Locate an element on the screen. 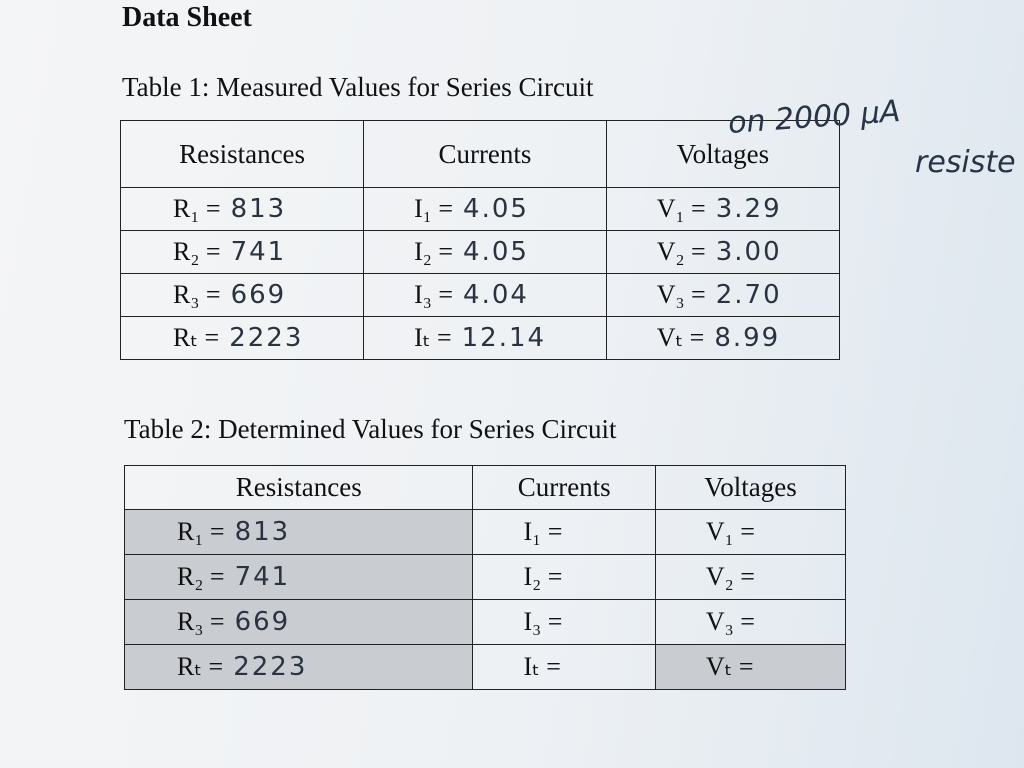 This screenshot has height=768, width=1024. table-row: R₁ = 813 I₁ = 4.05 V₁ = 3.29 is located at coordinates (480, 209).